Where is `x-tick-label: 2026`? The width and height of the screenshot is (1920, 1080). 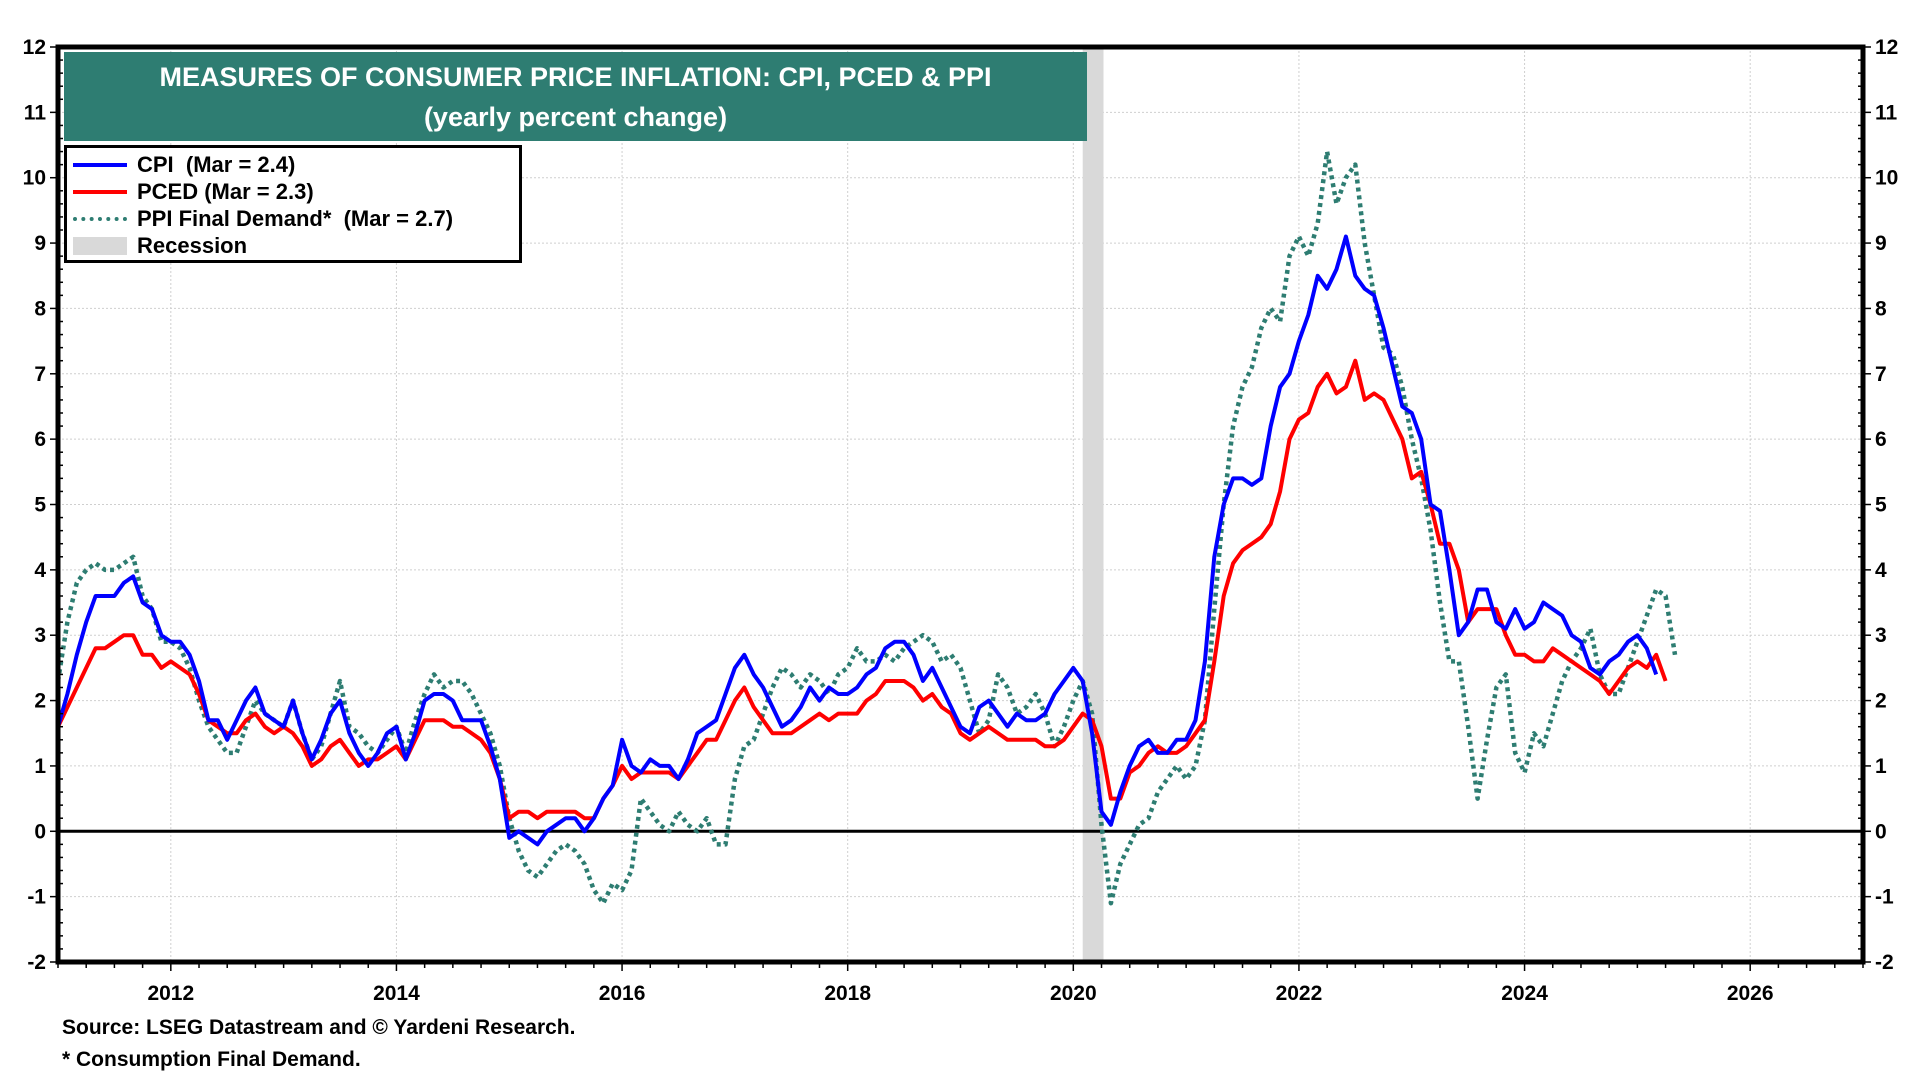 x-tick-label: 2026 is located at coordinates (1750, 993).